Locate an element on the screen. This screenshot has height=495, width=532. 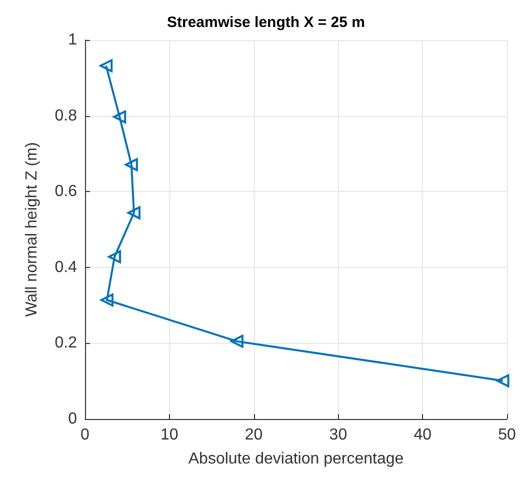
y-tick-label: 0.8 is located at coordinates (66, 115).